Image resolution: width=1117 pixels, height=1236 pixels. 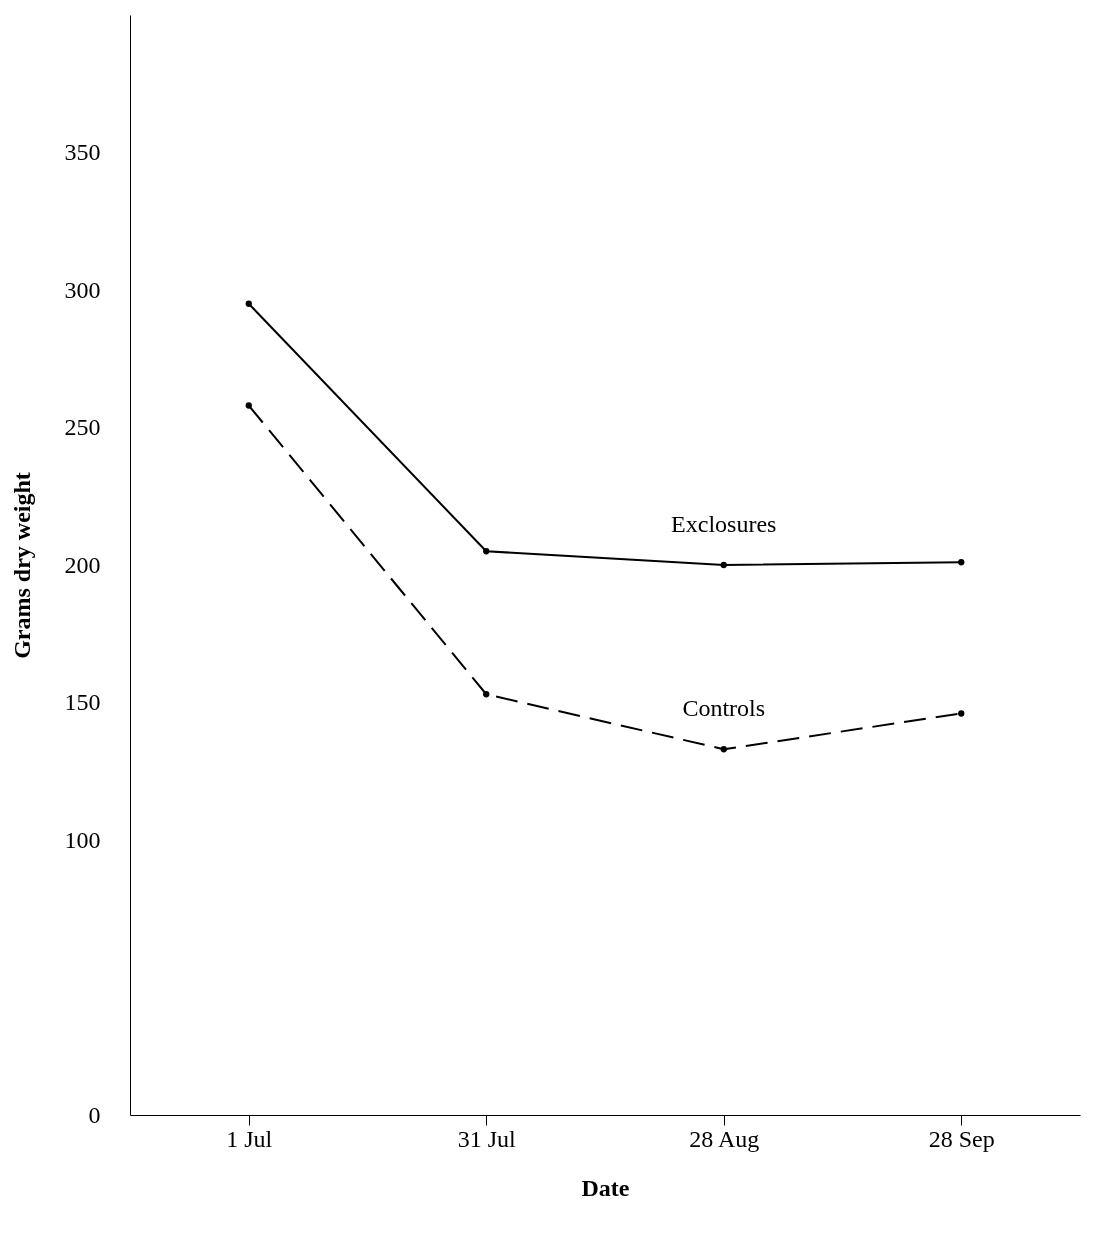 What do you see at coordinates (724, 524) in the screenshot?
I see `series-label: Exclosures` at bounding box center [724, 524].